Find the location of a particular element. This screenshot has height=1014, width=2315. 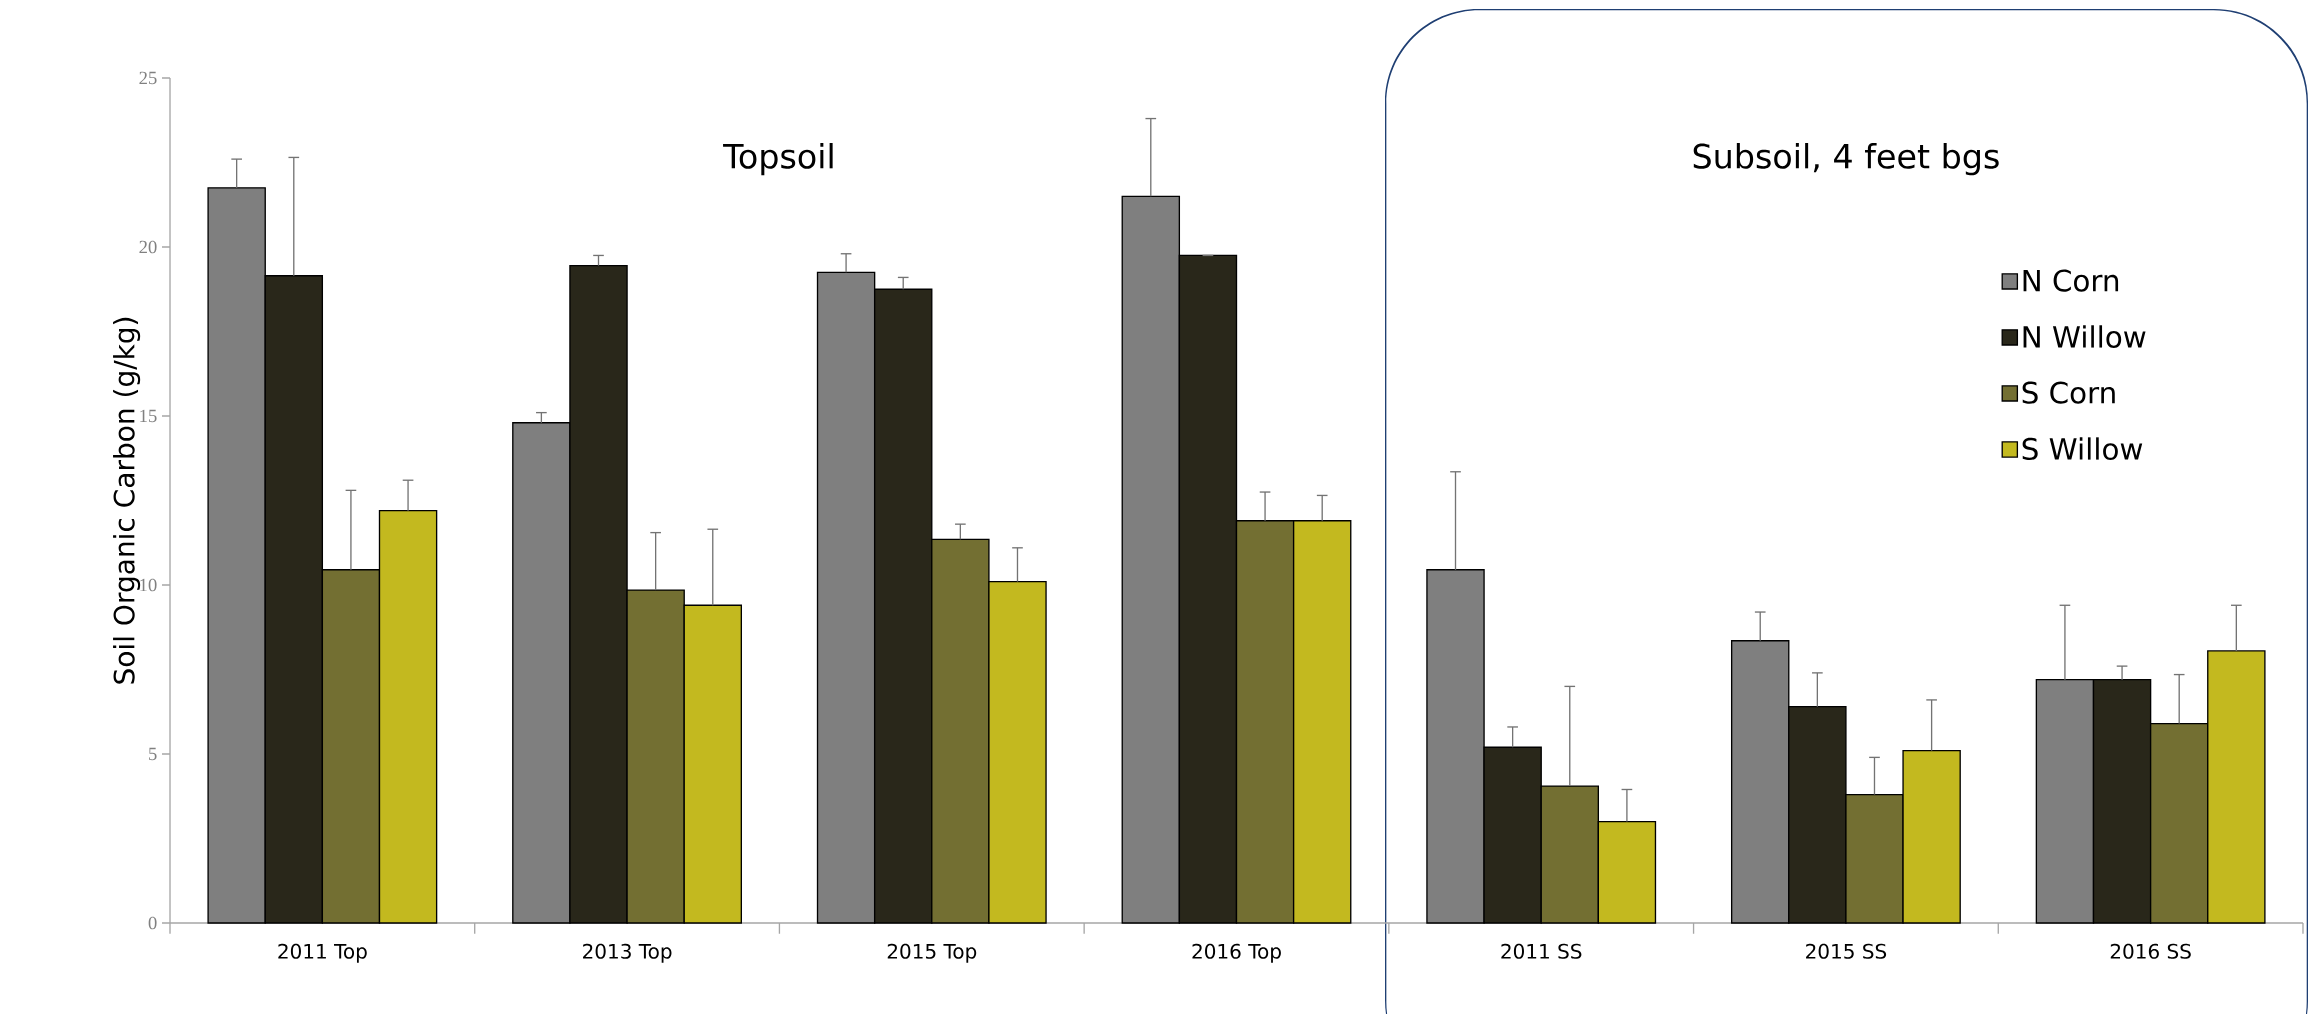

y-tick-label: 10 is located at coordinates (148, 585).